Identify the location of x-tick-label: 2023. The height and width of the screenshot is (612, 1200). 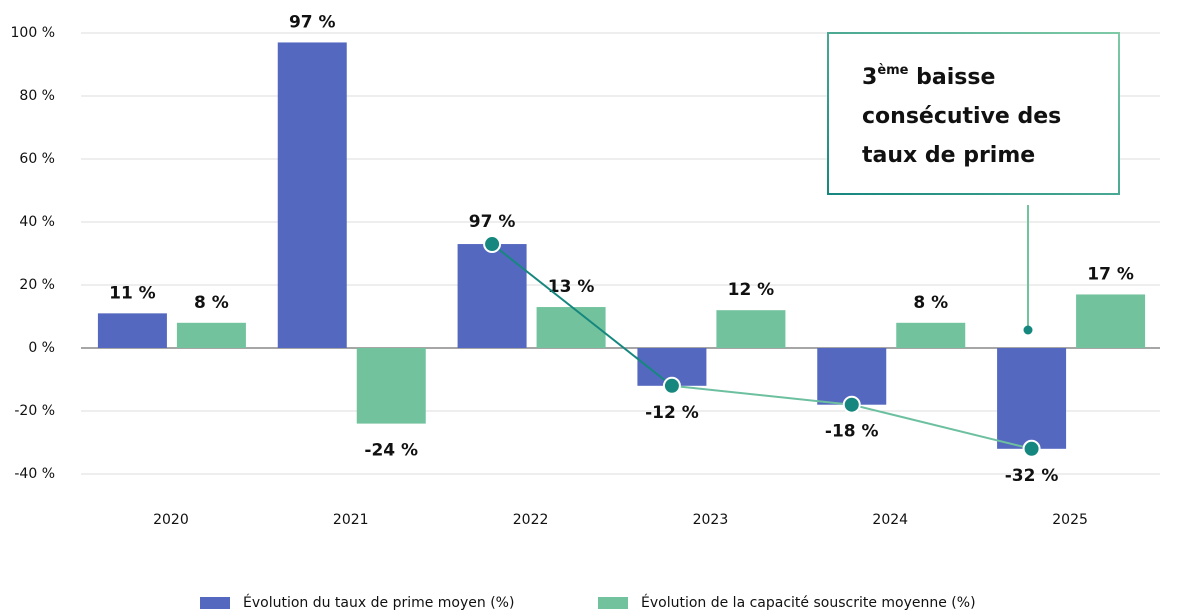
(711, 520).